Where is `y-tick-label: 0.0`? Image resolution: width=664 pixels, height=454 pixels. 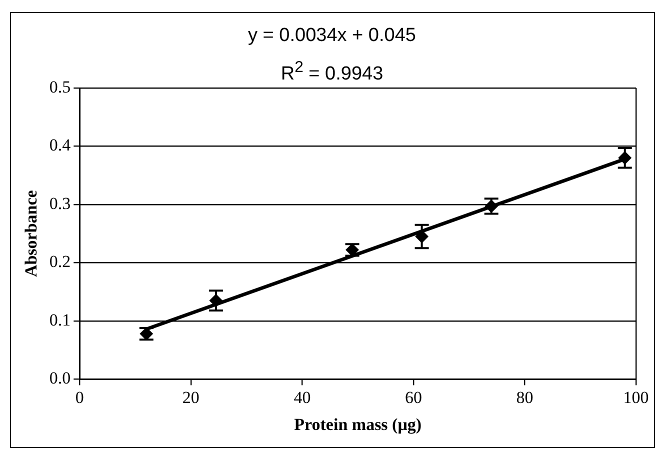
y-tick-label: 0.0 is located at coordinates (60, 378).